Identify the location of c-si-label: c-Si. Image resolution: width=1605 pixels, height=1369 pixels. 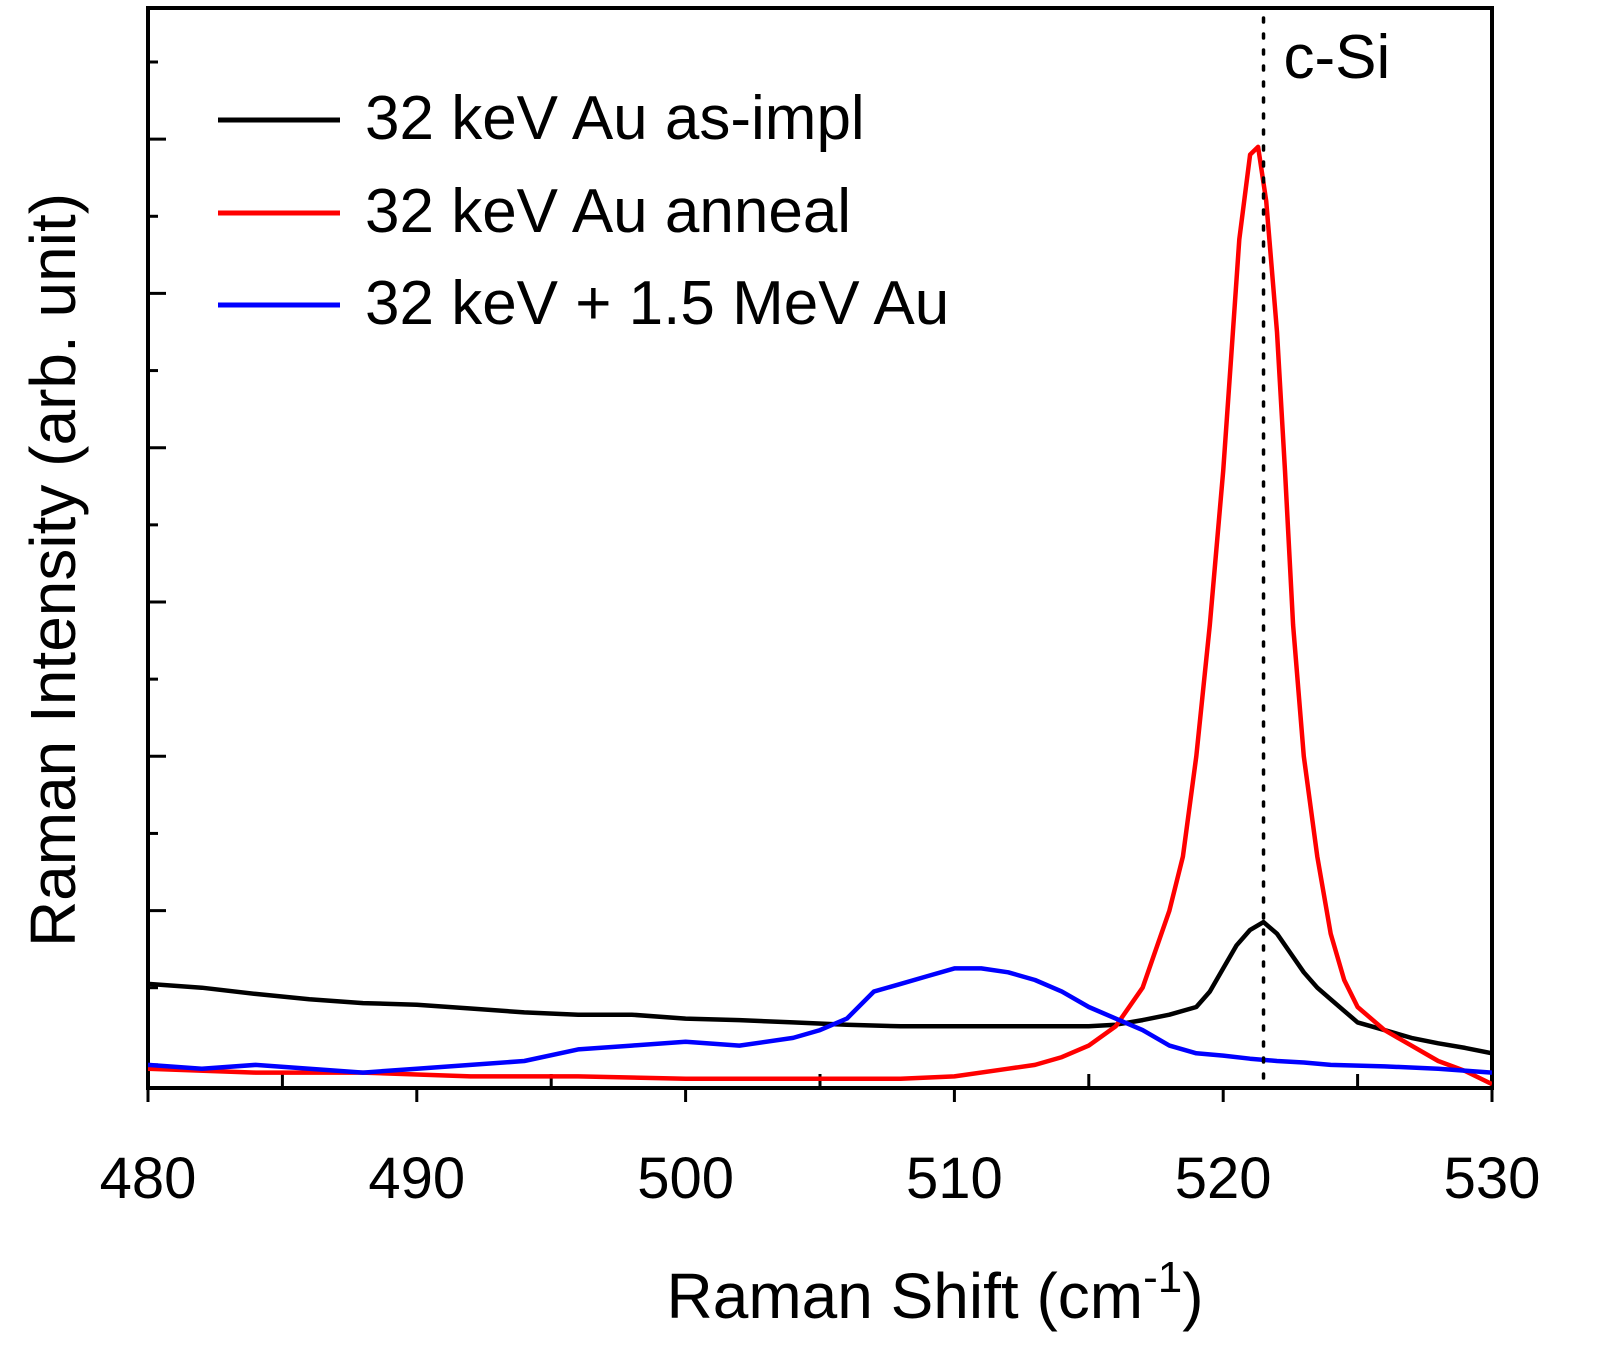
(1337, 57).